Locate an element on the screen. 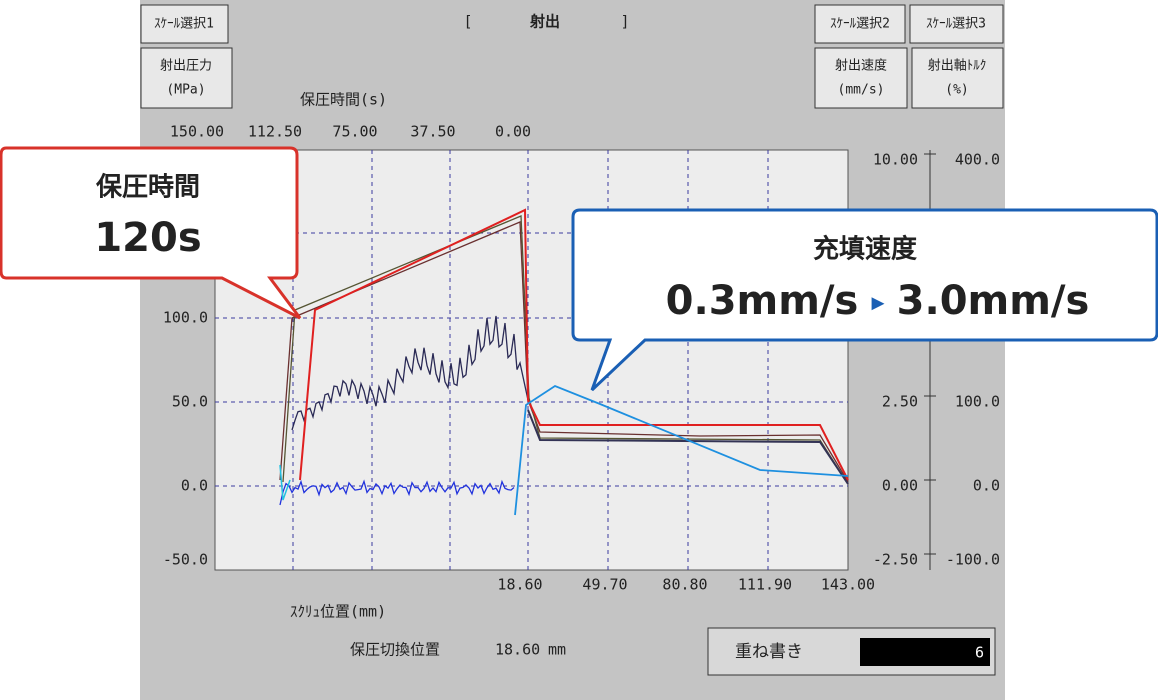 The width and height of the screenshot is (1158, 700). callout-title: 充填速度 is located at coordinates (865, 249).